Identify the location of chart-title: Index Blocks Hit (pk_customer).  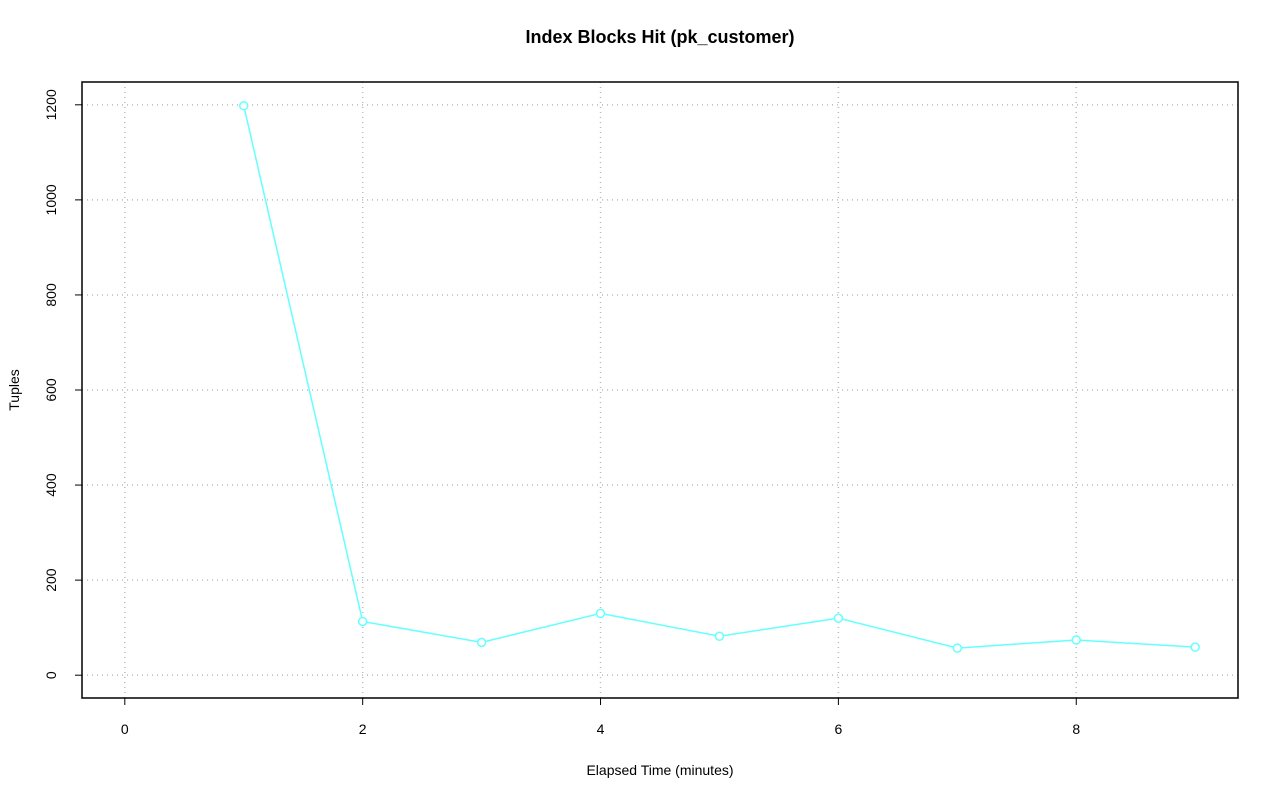
(659, 37).